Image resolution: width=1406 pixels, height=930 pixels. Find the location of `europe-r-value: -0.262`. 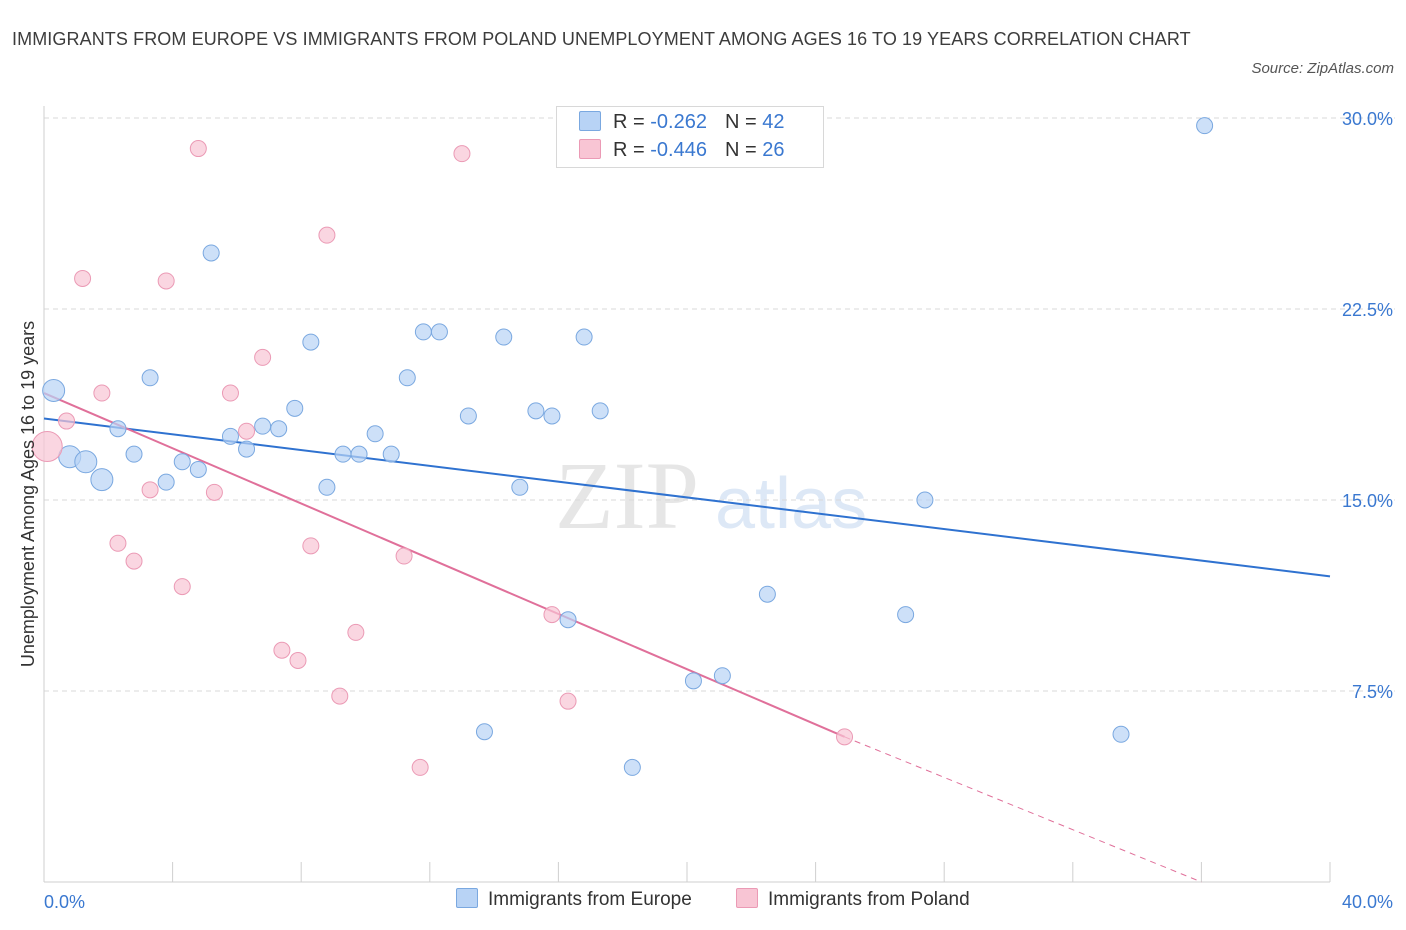

europe-r-value: -0.262 is located at coordinates (678, 122).